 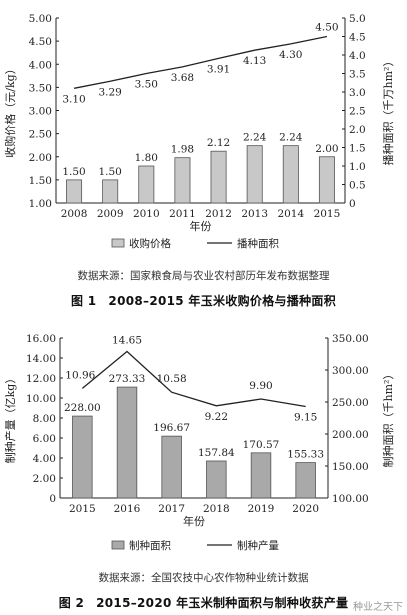 What do you see at coordinates (258, 243) in the screenshot?
I see `chart1-legend-line-label: 播种面积` at bounding box center [258, 243].